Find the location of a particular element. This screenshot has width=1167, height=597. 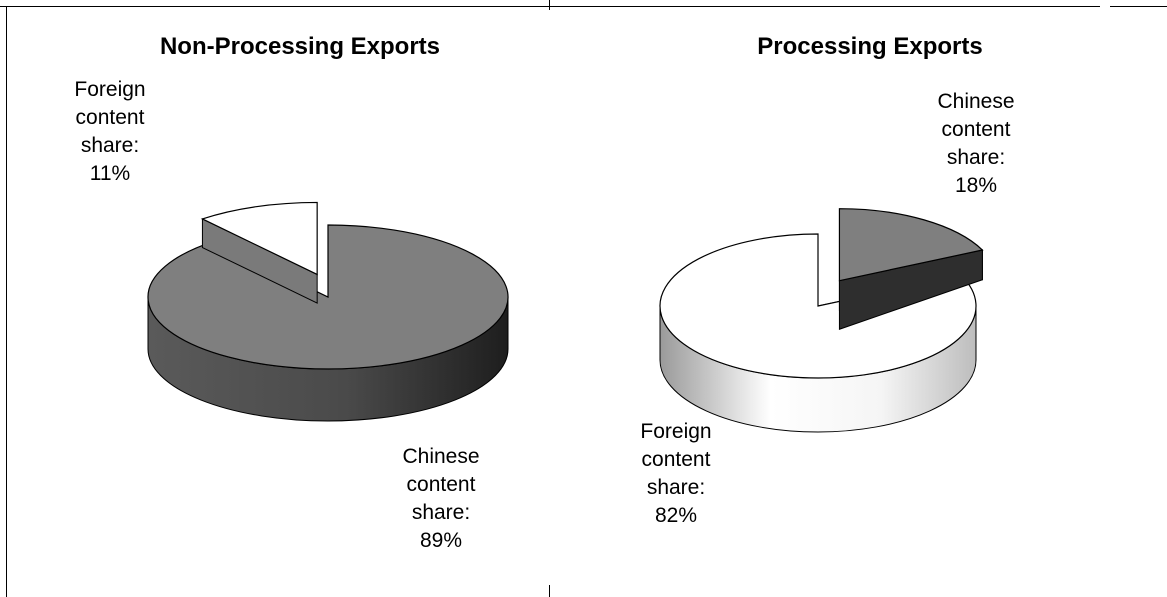

frame-left-border is located at coordinates (6, 301).